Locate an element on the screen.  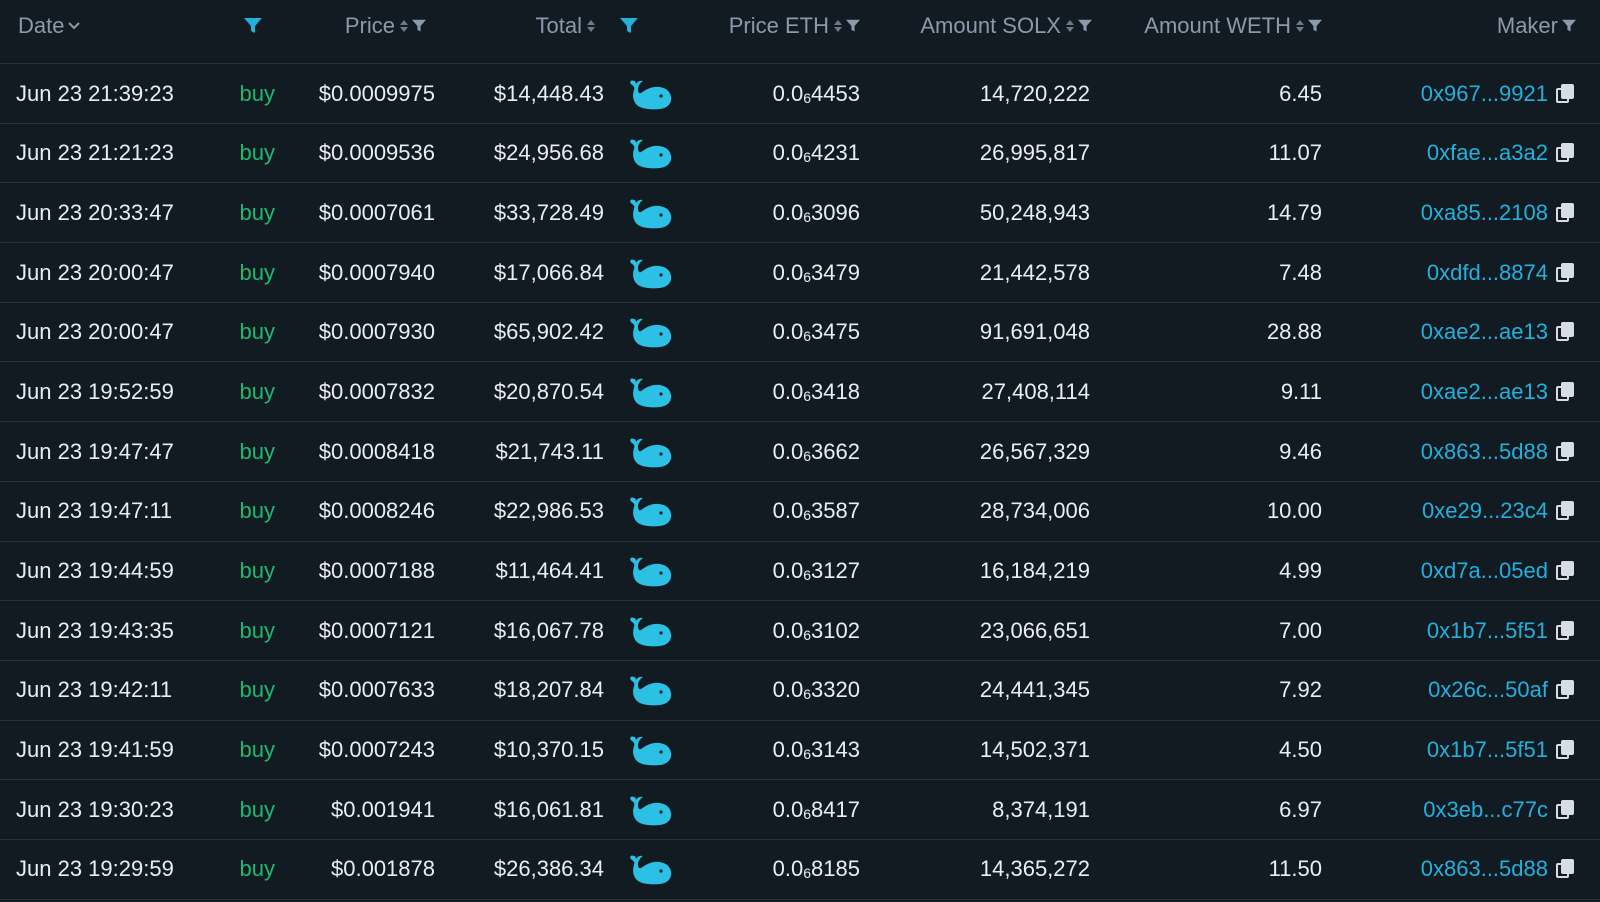
trade-price: $0.0007832 is located at coordinates (376, 391).